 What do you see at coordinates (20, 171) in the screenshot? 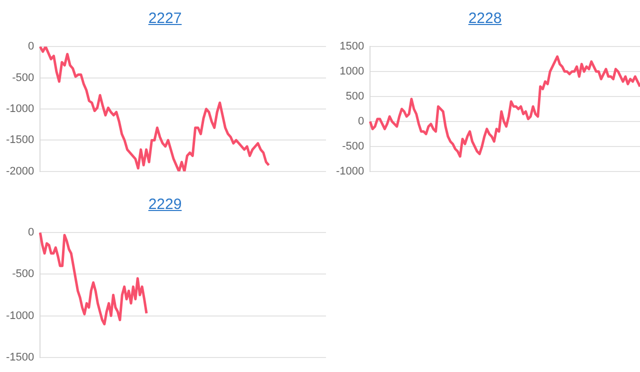
I see `y-tick-label: -2000` at bounding box center [20, 171].